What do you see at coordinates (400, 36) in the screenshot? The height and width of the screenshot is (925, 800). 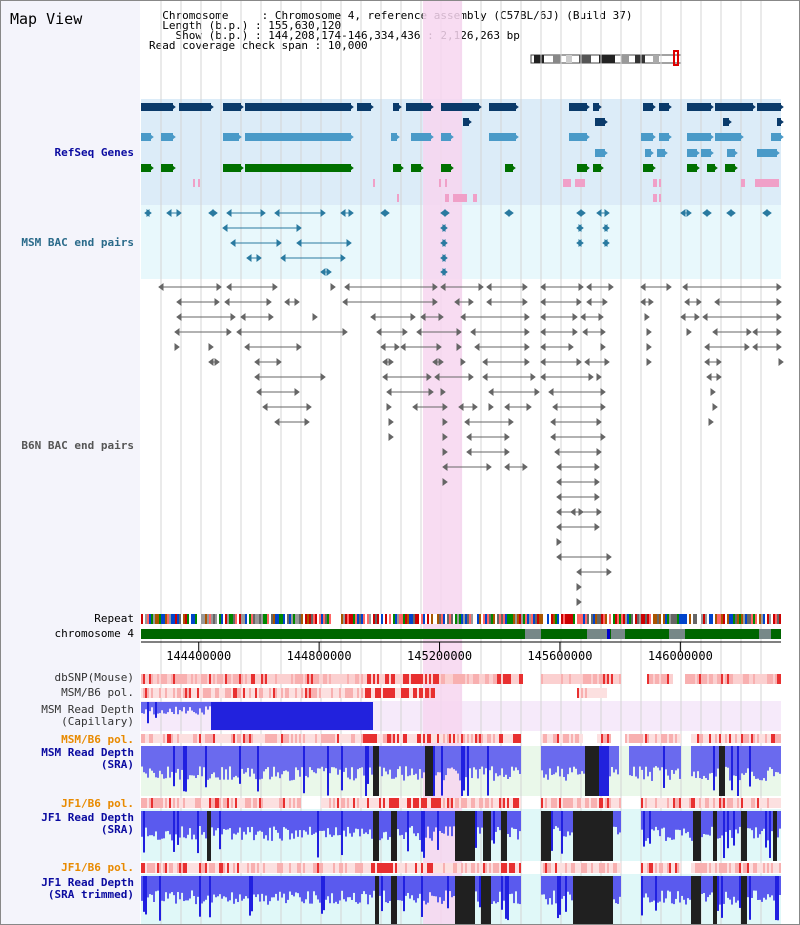 I see `chromosome-ideogram` at bounding box center [400, 36].